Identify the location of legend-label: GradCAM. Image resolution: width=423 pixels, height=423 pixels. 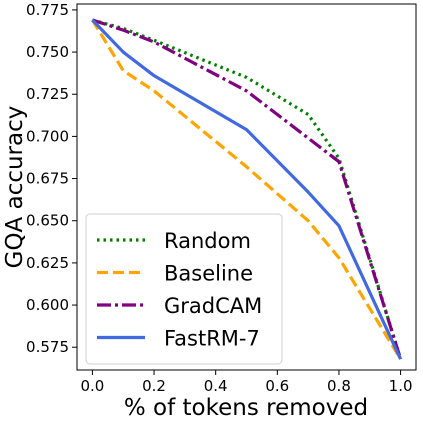
(213, 306).